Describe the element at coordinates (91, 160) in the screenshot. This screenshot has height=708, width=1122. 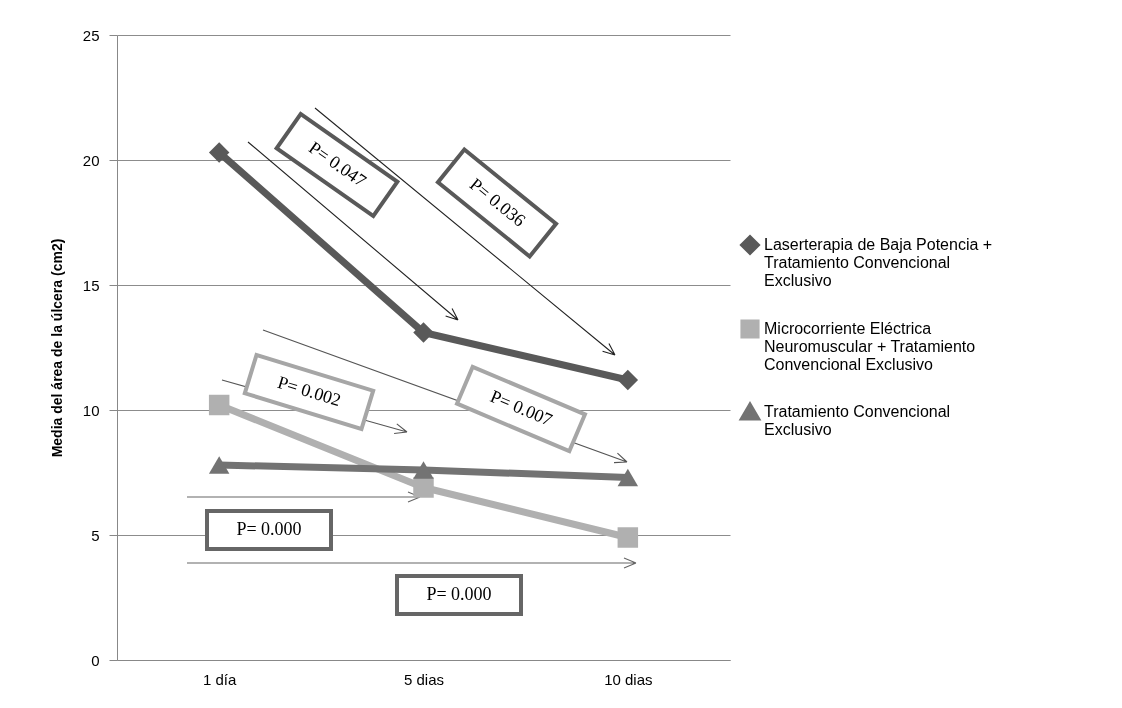
I see `y-tick-label: 20` at that location.